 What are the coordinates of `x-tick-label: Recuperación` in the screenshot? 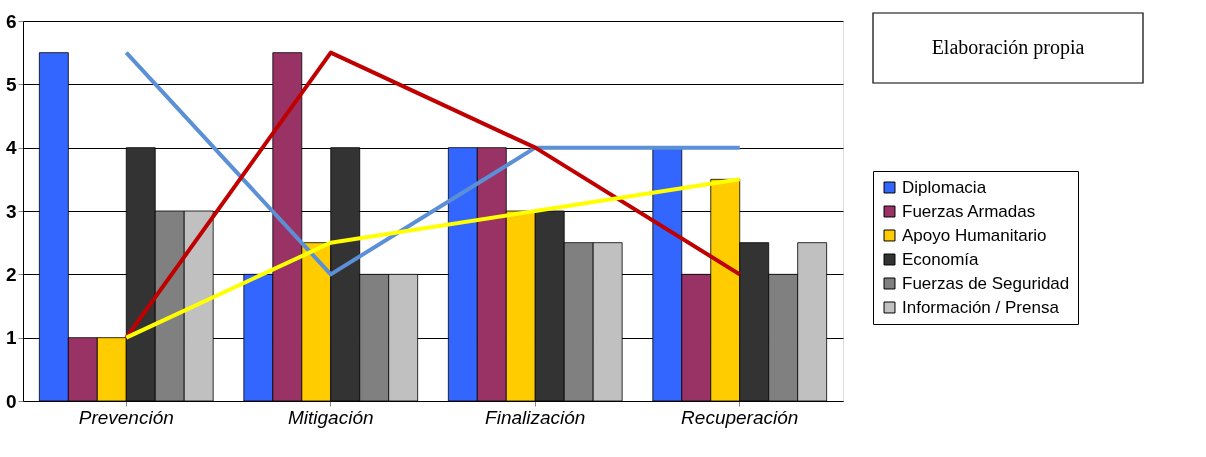 It's located at (740, 417).